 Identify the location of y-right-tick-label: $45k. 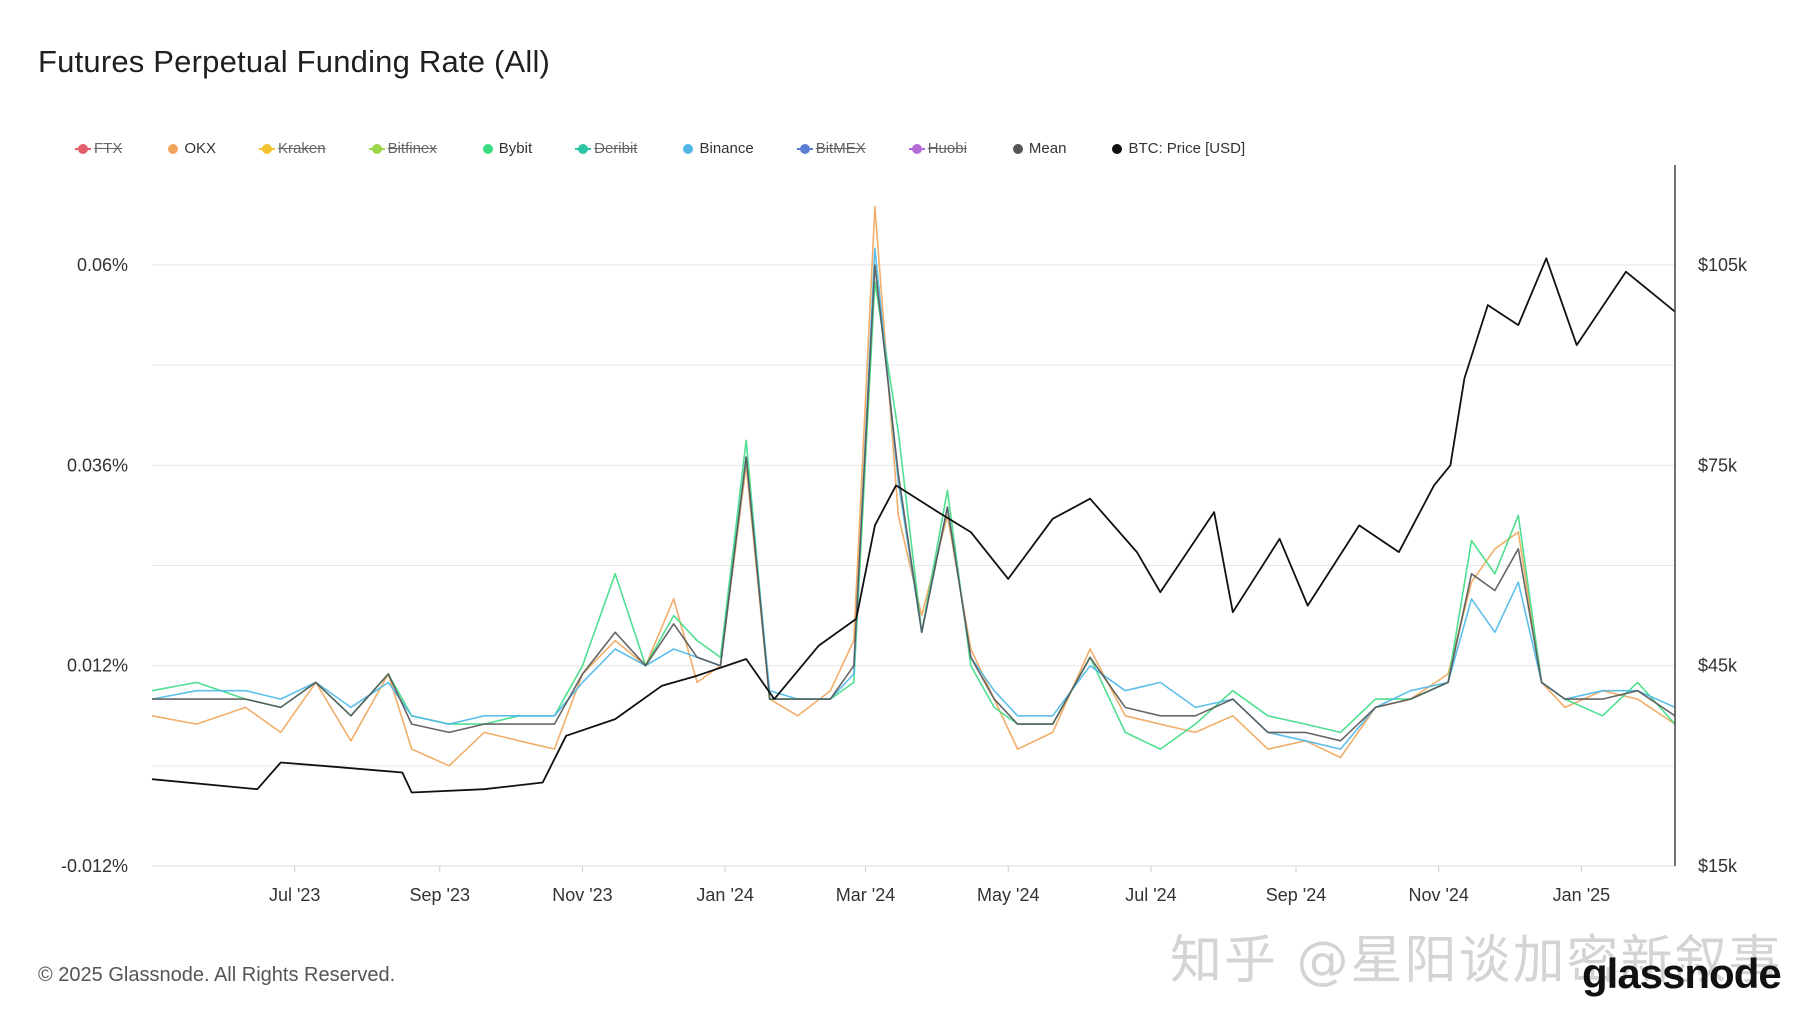
(1718, 666).